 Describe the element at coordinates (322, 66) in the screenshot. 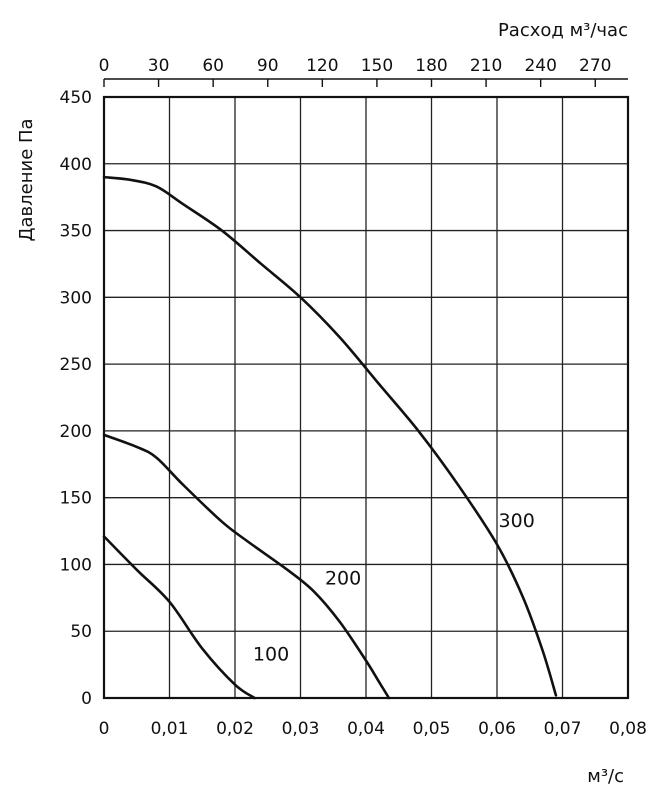

I see `top-tick-label: 120` at that location.